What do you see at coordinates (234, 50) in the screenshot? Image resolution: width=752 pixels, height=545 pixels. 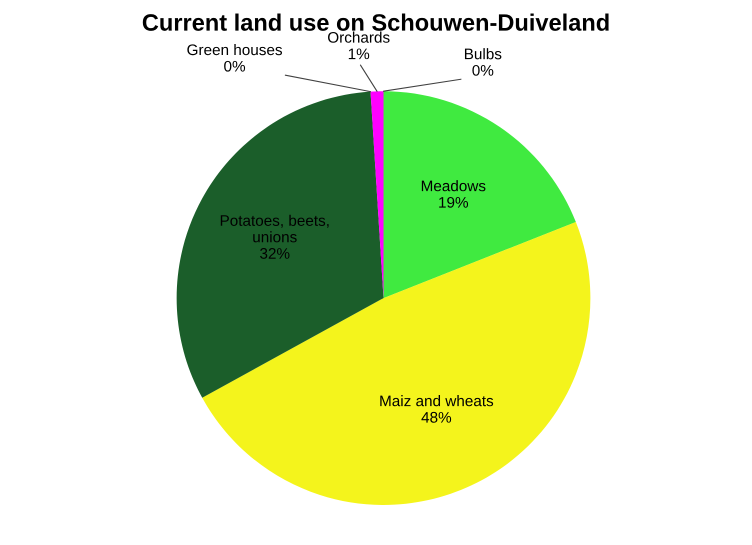 I see `category-label: Green houses` at bounding box center [234, 50].